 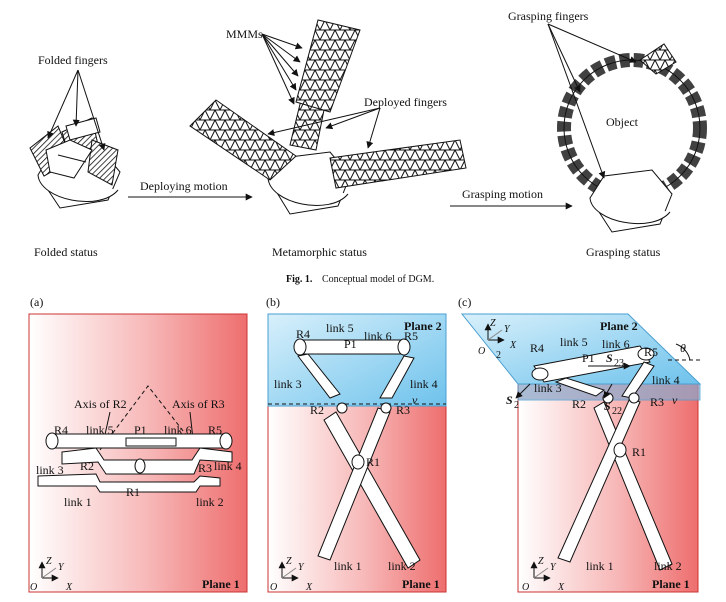 What do you see at coordinates (632, 138) in the screenshot?
I see `grasping-gripper` at bounding box center [632, 138].